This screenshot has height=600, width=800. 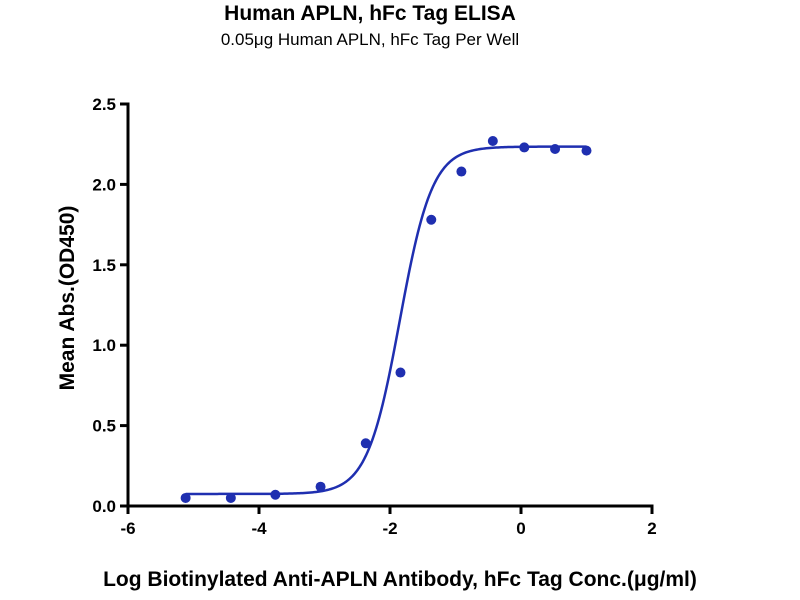 I want to click on x-tick-label: 2, so click(x=651, y=528).